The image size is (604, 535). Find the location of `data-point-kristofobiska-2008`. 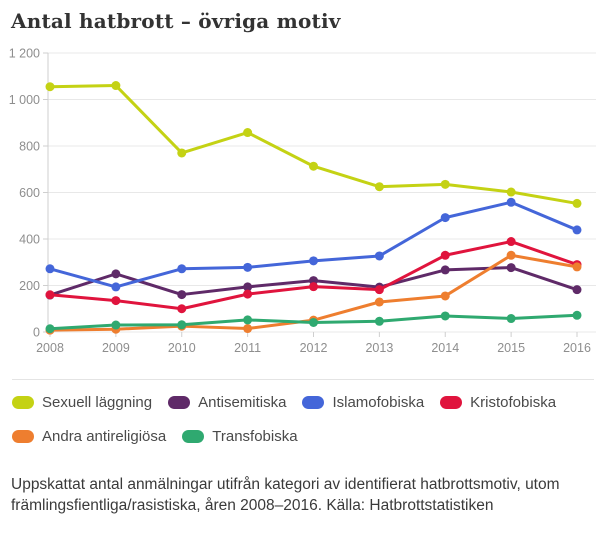

data-point-kristofobiska-2008 is located at coordinates (50, 295).